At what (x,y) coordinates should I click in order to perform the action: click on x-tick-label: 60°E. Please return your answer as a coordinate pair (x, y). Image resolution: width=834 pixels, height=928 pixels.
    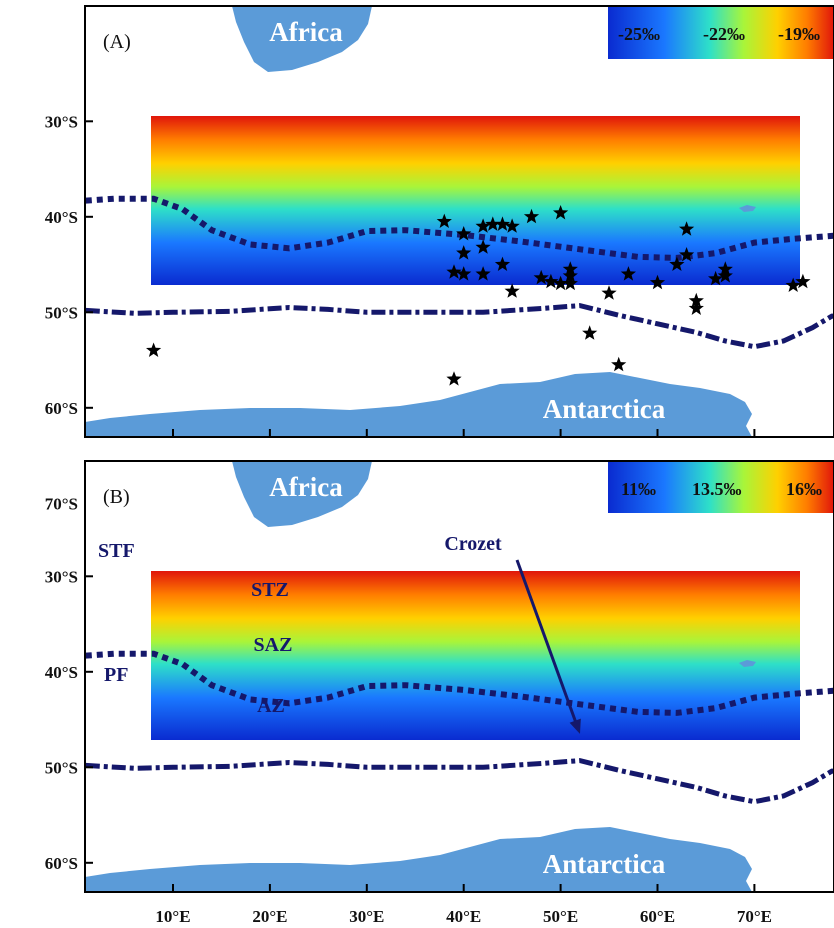
    Looking at the image, I should click on (657, 916).